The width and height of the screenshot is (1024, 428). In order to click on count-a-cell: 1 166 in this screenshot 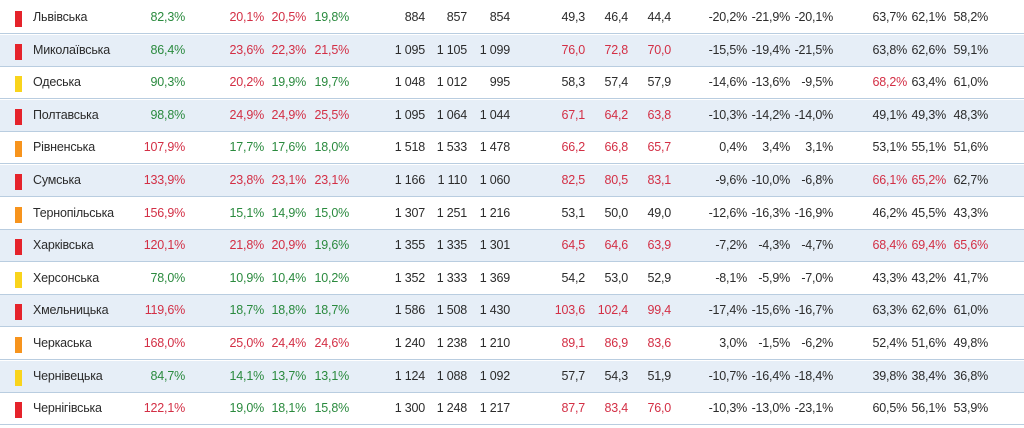, I will do `click(409, 180)`.